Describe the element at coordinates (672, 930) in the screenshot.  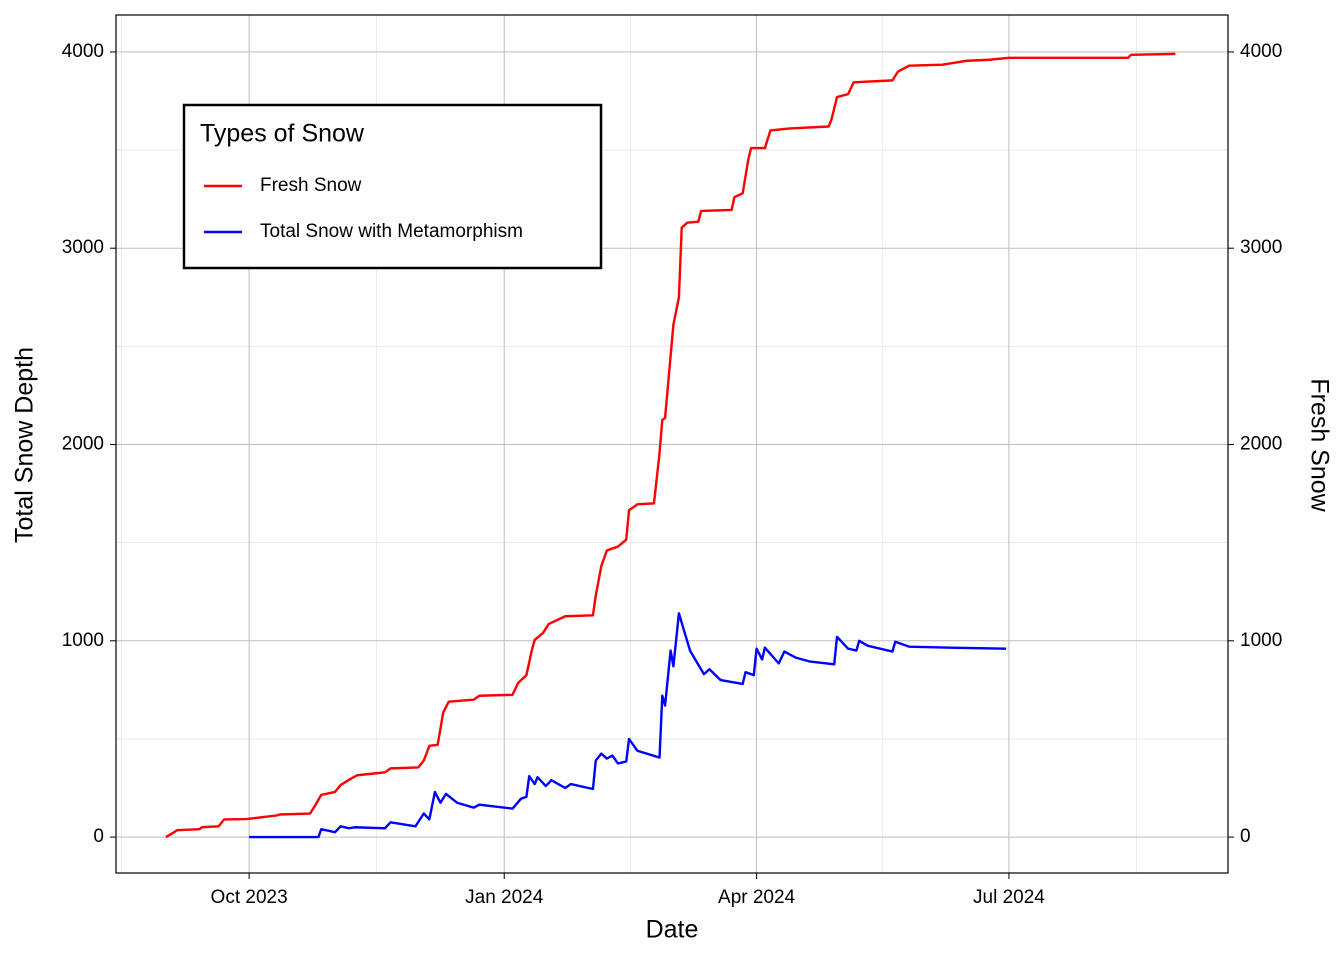
I see `x-axis-title: Date` at that location.